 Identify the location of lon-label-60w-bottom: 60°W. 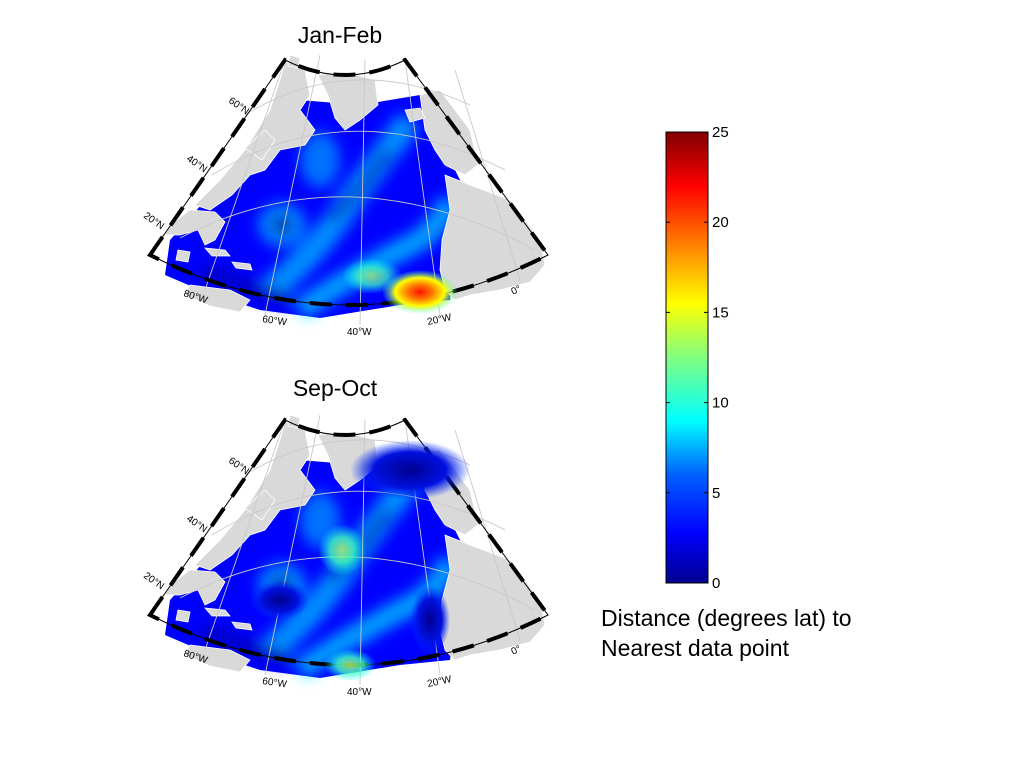
(275, 683).